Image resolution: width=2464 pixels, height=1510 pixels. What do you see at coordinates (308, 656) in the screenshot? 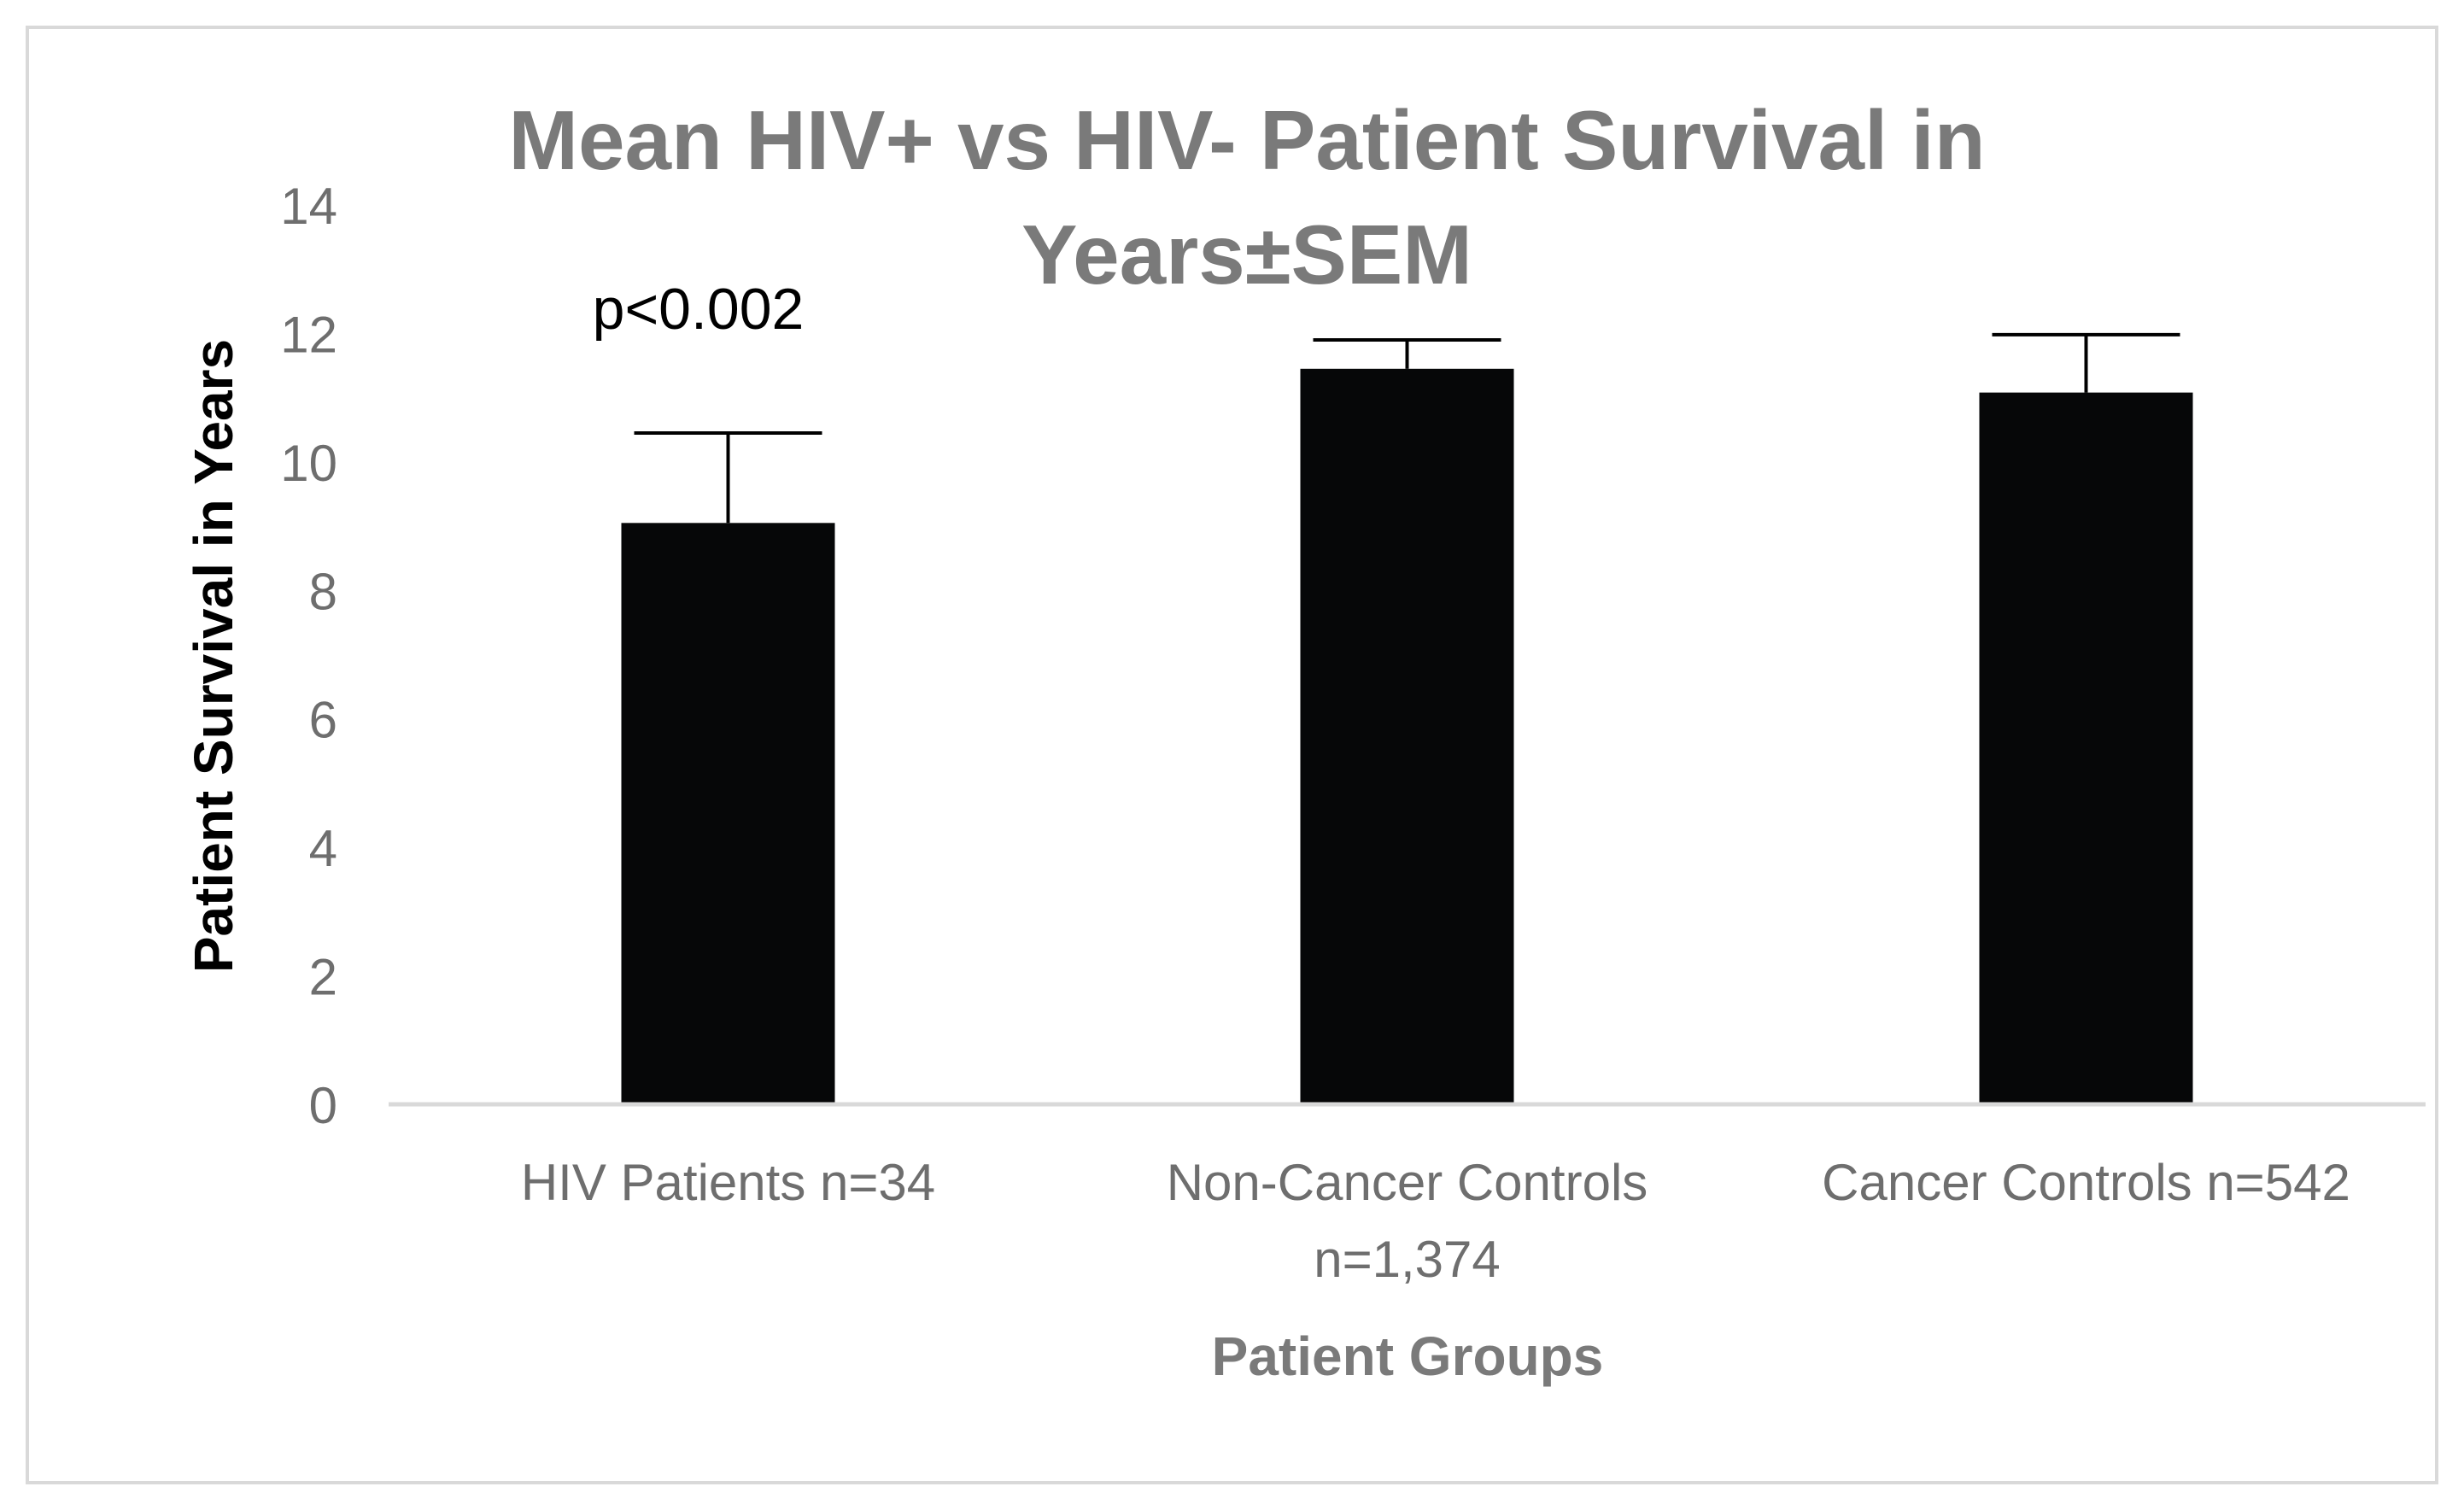
I see `y-tick-labels: 0 2 4 6 8 10 12 14` at bounding box center [308, 656].